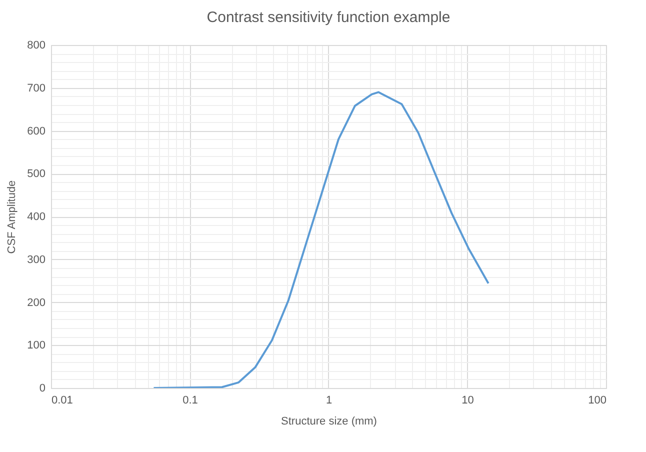  Describe the element at coordinates (36, 217) in the screenshot. I see `y-tick-label: 400` at that location.